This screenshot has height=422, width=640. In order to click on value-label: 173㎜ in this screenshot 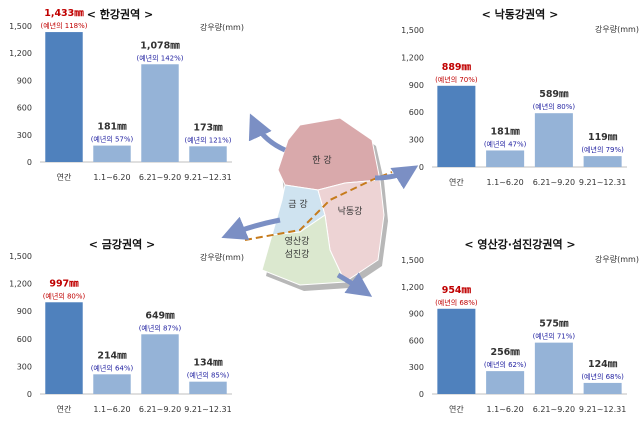, I will do `click(208, 127)`.